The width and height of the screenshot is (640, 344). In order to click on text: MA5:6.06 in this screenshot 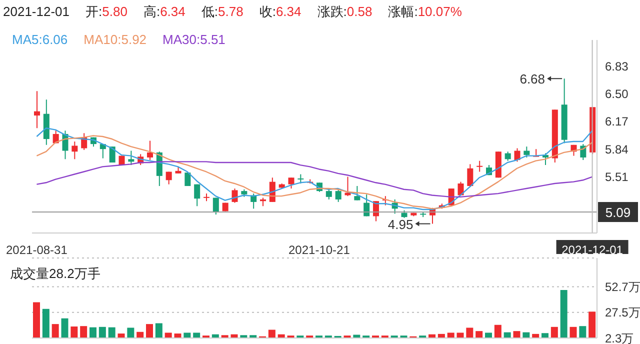, I will do `click(40, 39)`.